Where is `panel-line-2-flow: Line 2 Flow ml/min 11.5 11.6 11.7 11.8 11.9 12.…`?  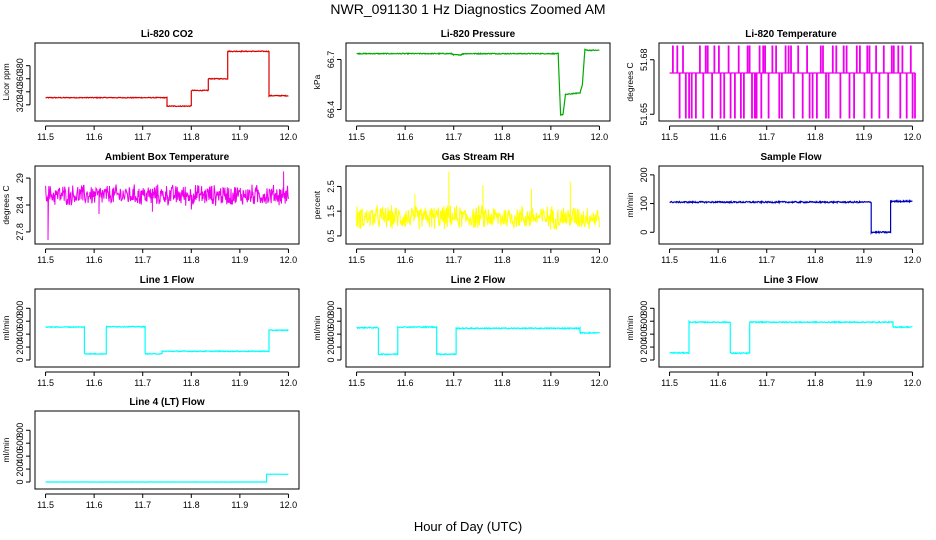 panel-line-2-flow: Line 2 Flow ml/min 11.5 11.6 11.7 11.8 11.9 12.… is located at coordinates (461, 331).